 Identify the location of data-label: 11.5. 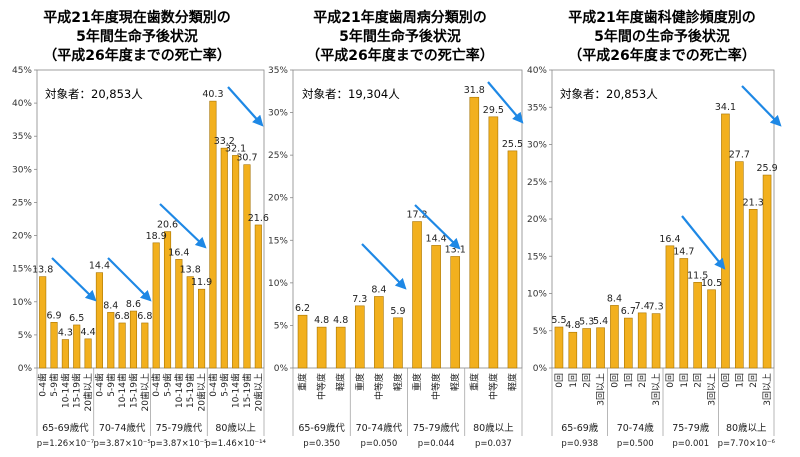
(697, 275).